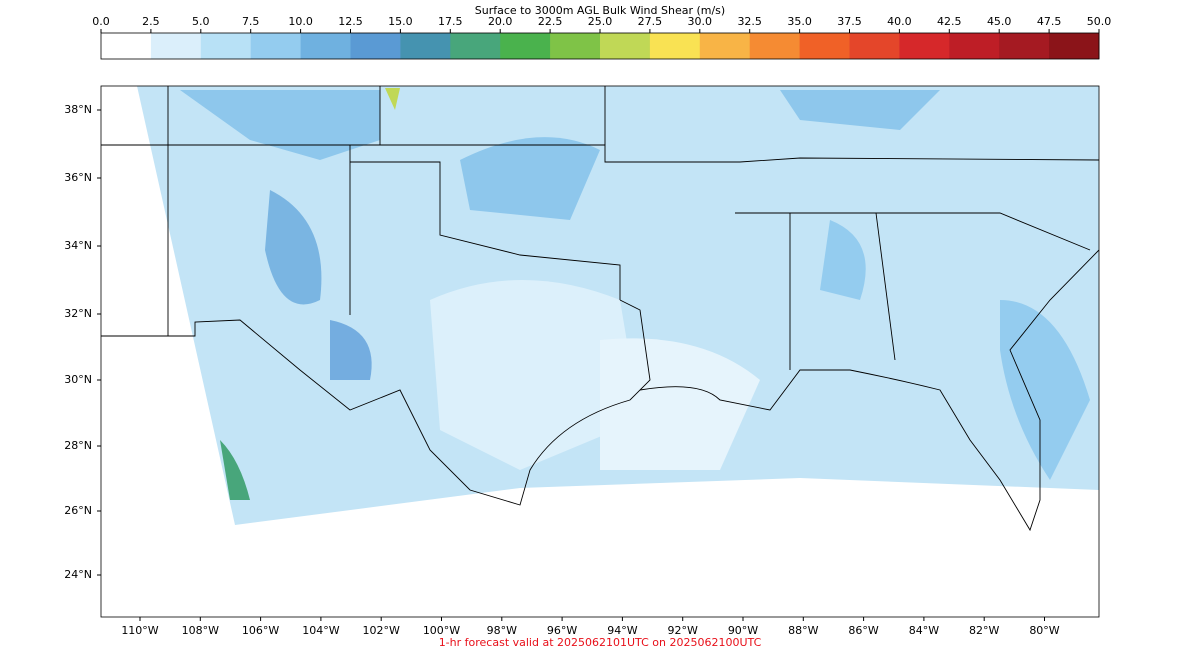 Image resolution: width=1200 pixels, height=654 pixels. Describe the element at coordinates (300, 21) in the screenshot. I see `colorbar-tick-label: 10.0` at that location.